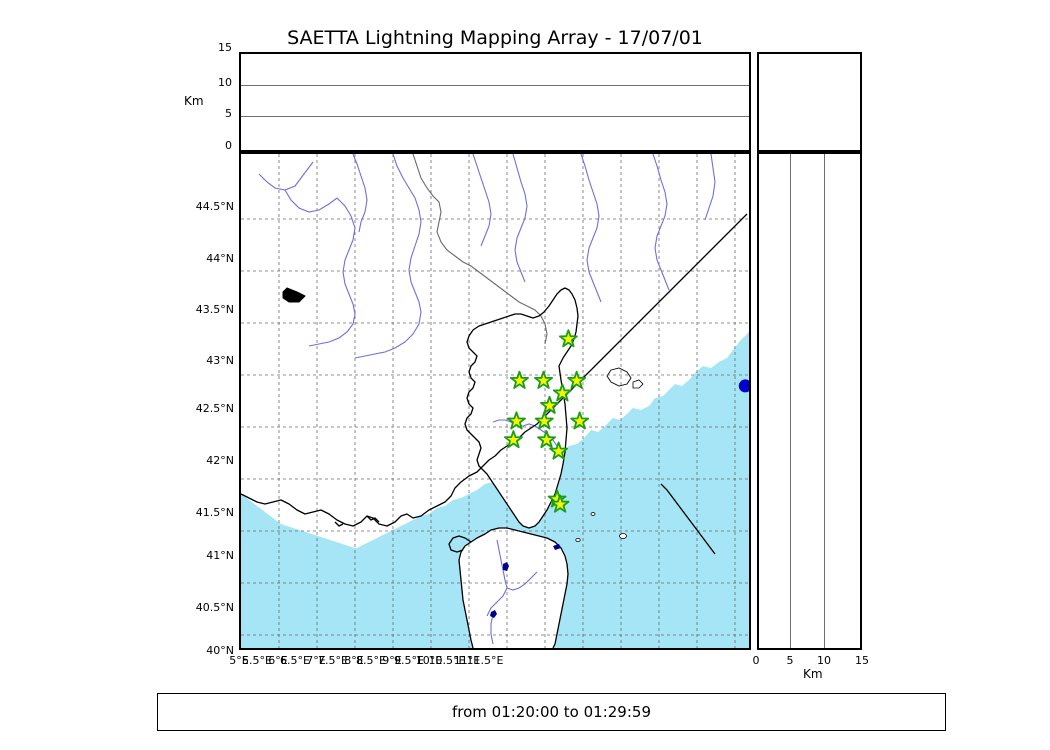 Image resolution: width=1050 pixels, height=750 pixels. I want to click on range-tick-5: 5, so click(790, 660).